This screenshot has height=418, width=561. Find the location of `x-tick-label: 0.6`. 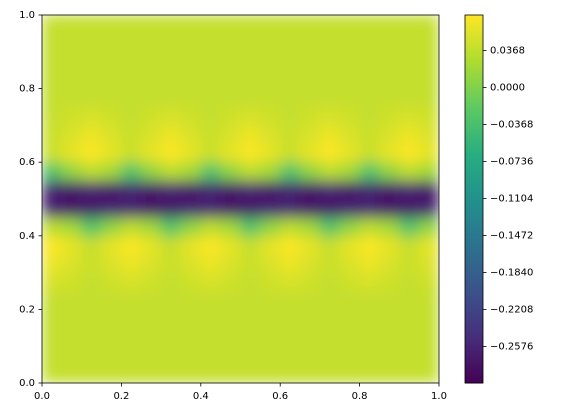

x-tick-label: 0.6 is located at coordinates (280, 396).